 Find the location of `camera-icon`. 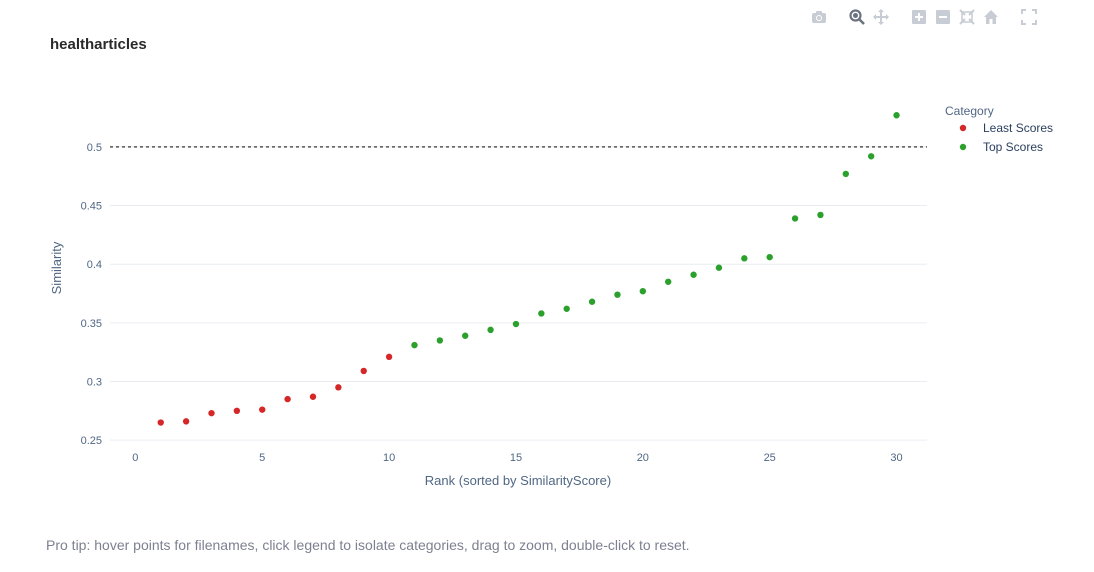

camera-icon is located at coordinates (819, 17).